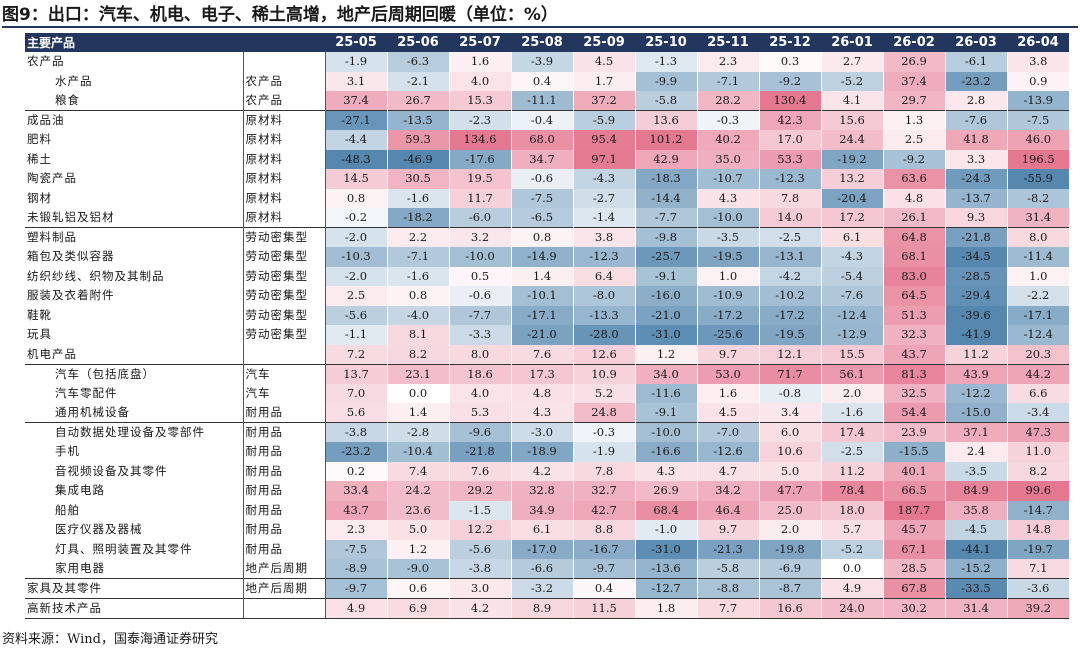 The height and width of the screenshot is (652, 1080). Describe the element at coordinates (417, 101) in the screenshot. I see `value-cell: 26.7` at that location.